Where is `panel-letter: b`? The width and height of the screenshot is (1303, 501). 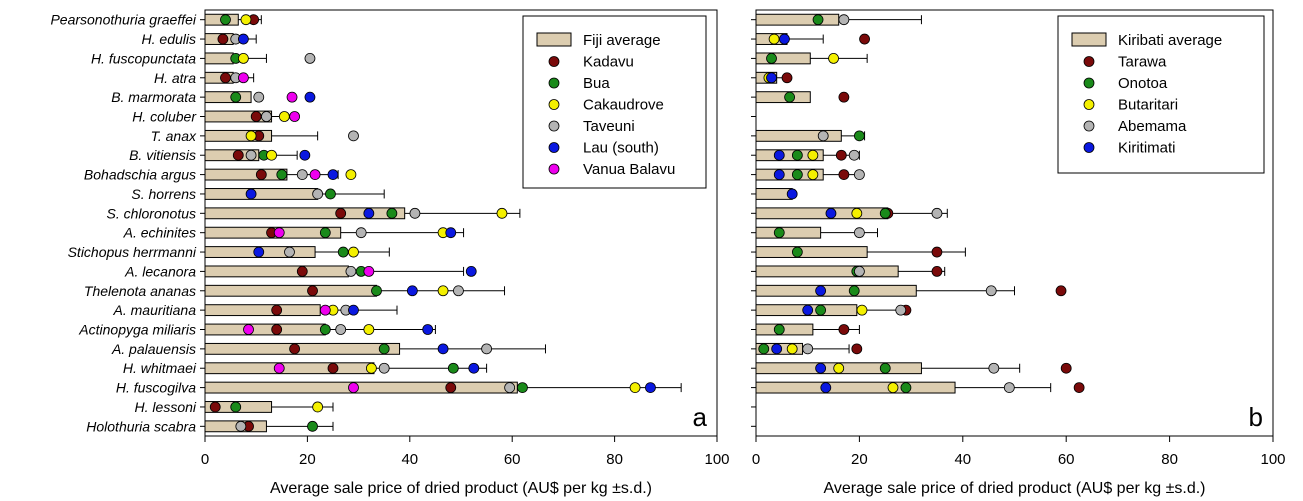
panel-letter: b is located at coordinates (1256, 417).